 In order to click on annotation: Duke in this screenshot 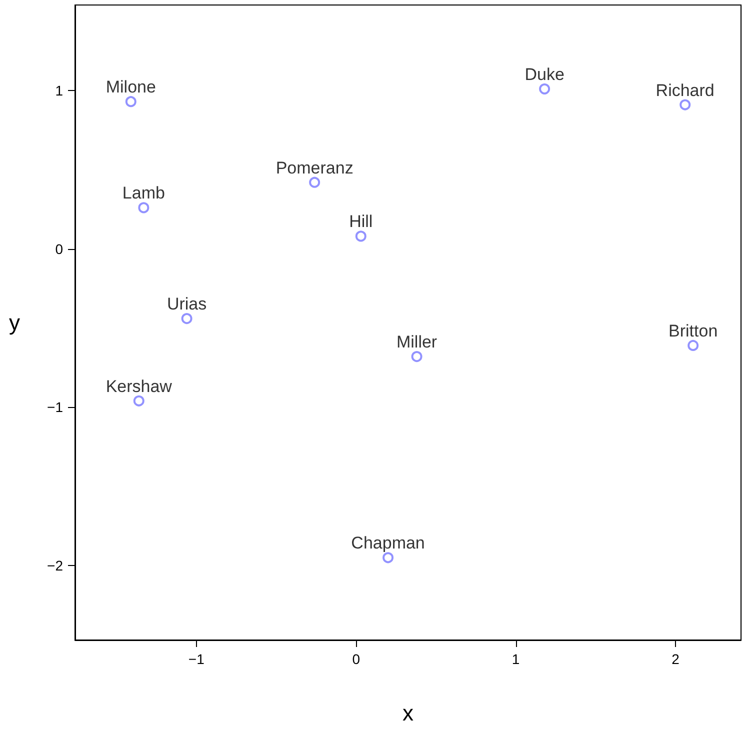, I will do `click(544, 74)`.